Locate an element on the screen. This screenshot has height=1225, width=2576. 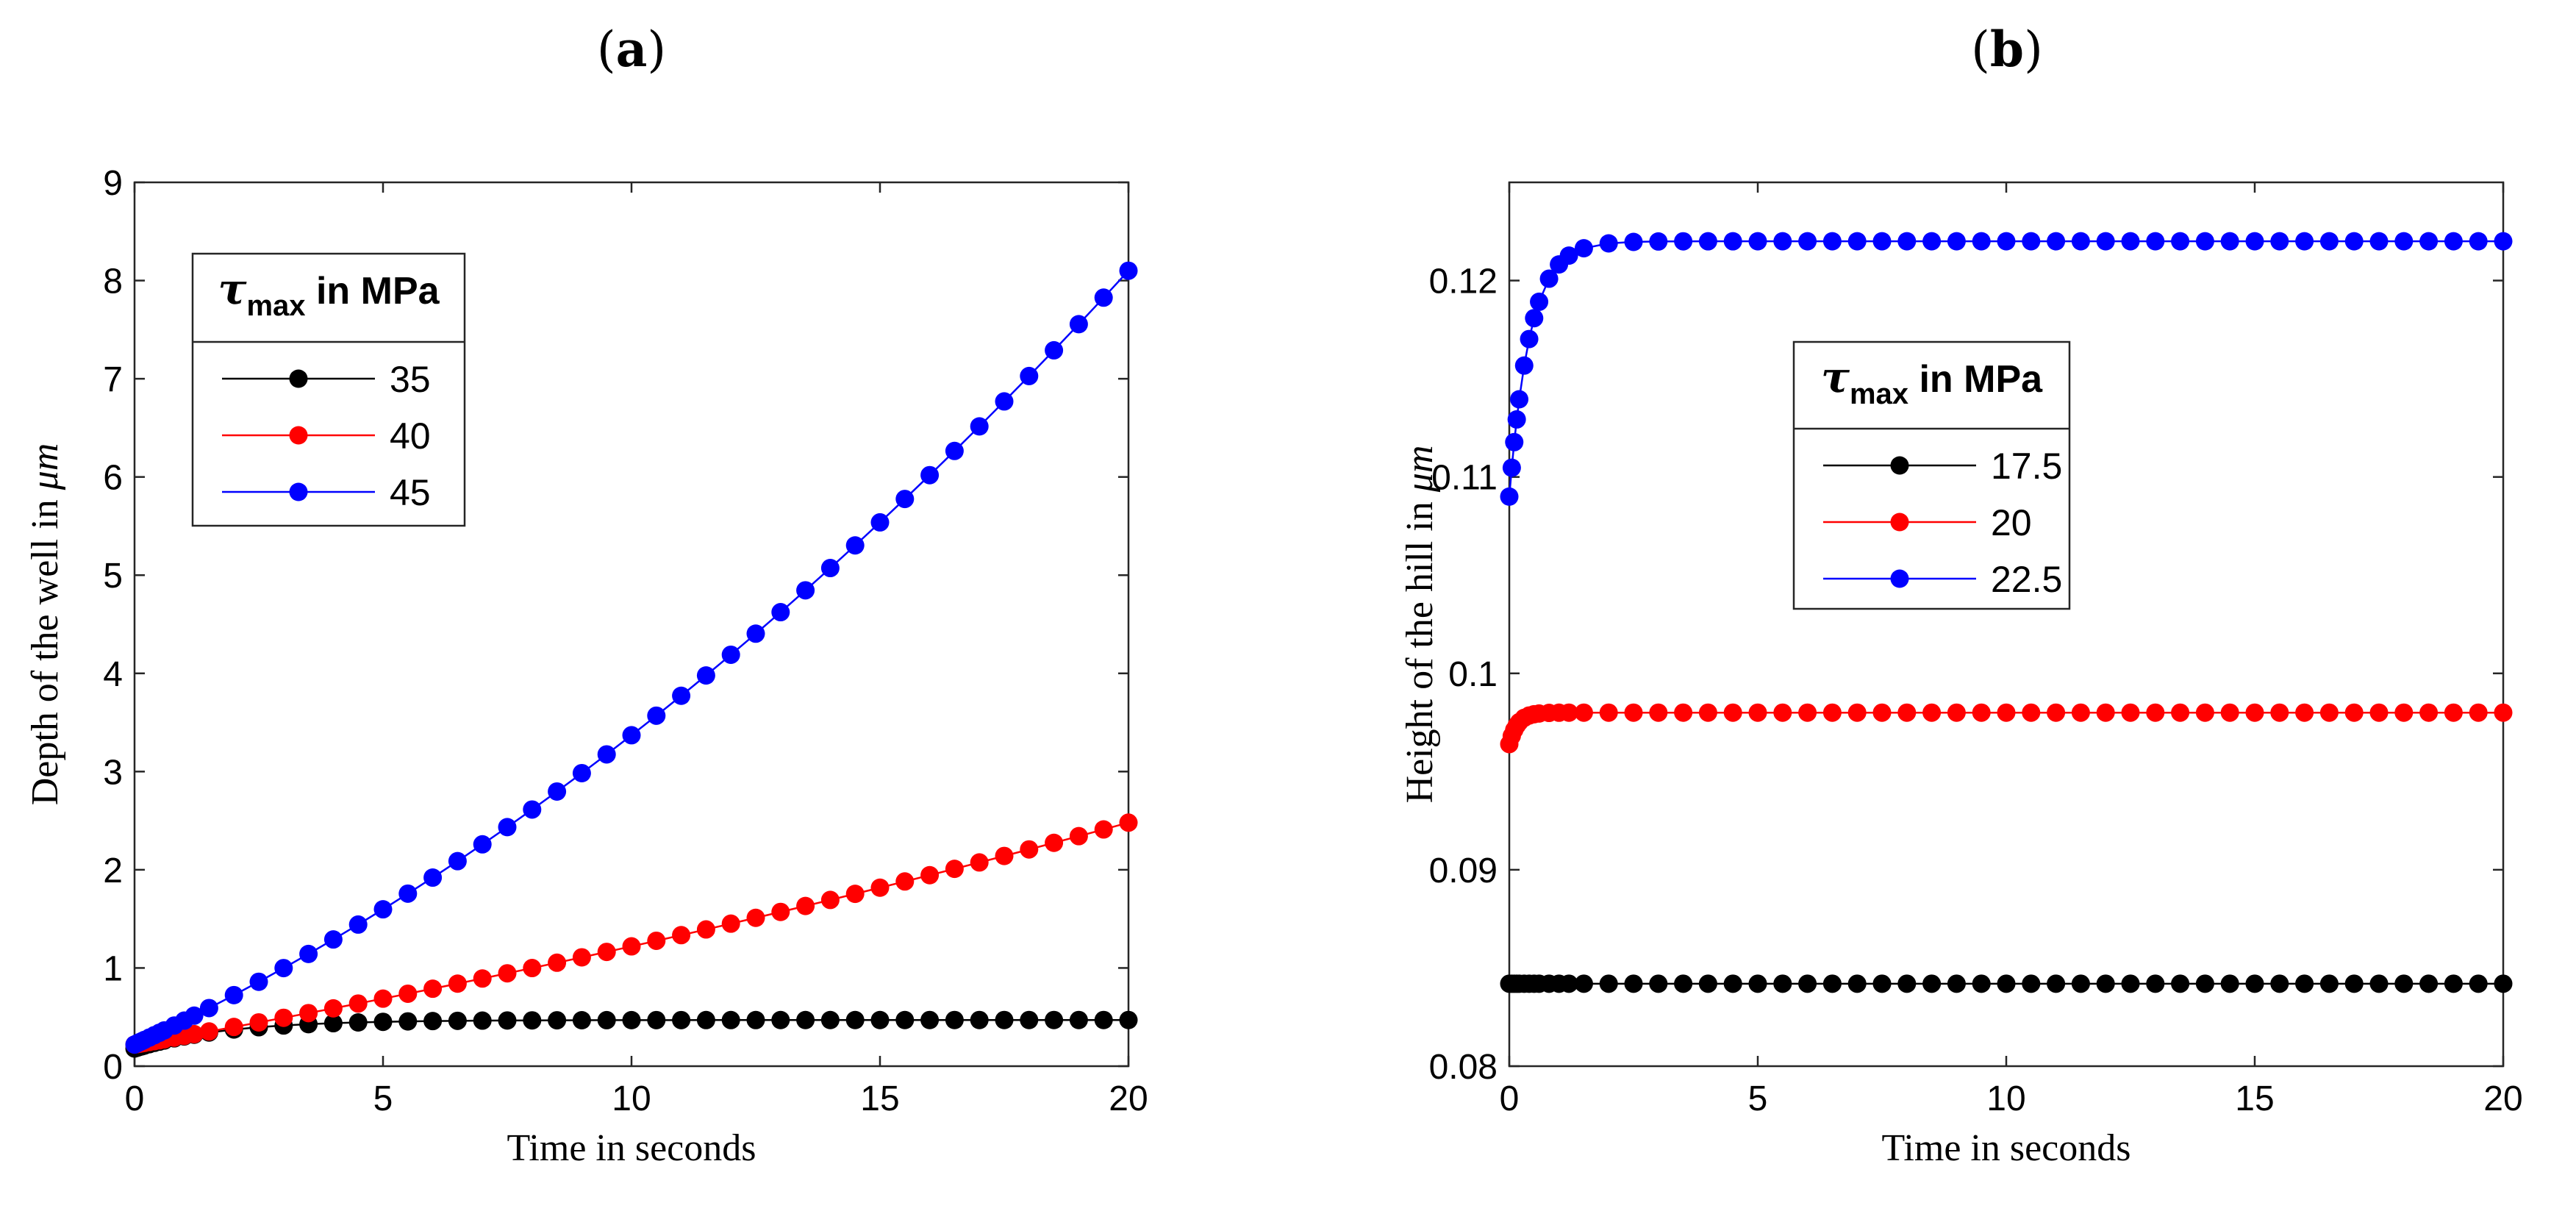
x-tick-label: 15 is located at coordinates (879, 1098).